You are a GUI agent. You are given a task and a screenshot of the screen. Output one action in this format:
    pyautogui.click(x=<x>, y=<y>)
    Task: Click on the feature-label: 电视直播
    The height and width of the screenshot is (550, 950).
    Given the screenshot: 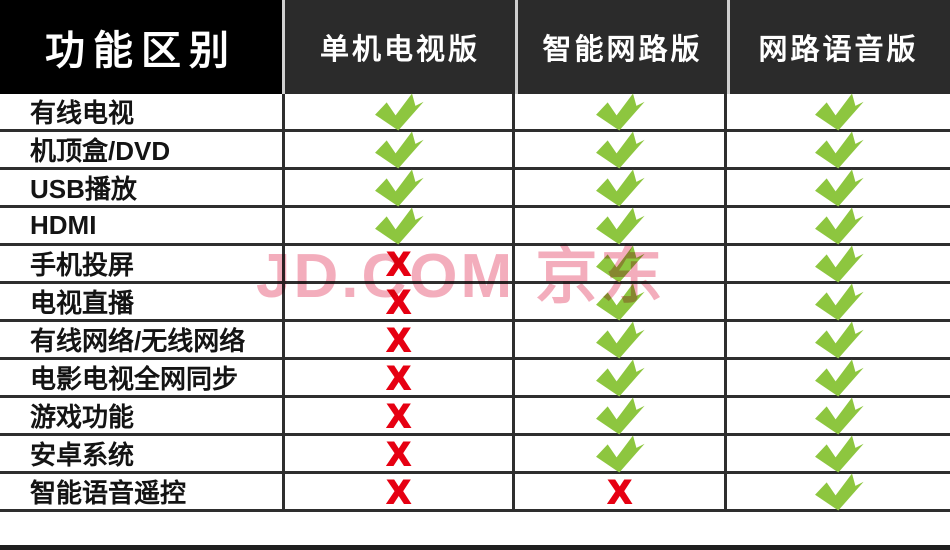 What is the action you would take?
    pyautogui.click(x=142, y=301)
    